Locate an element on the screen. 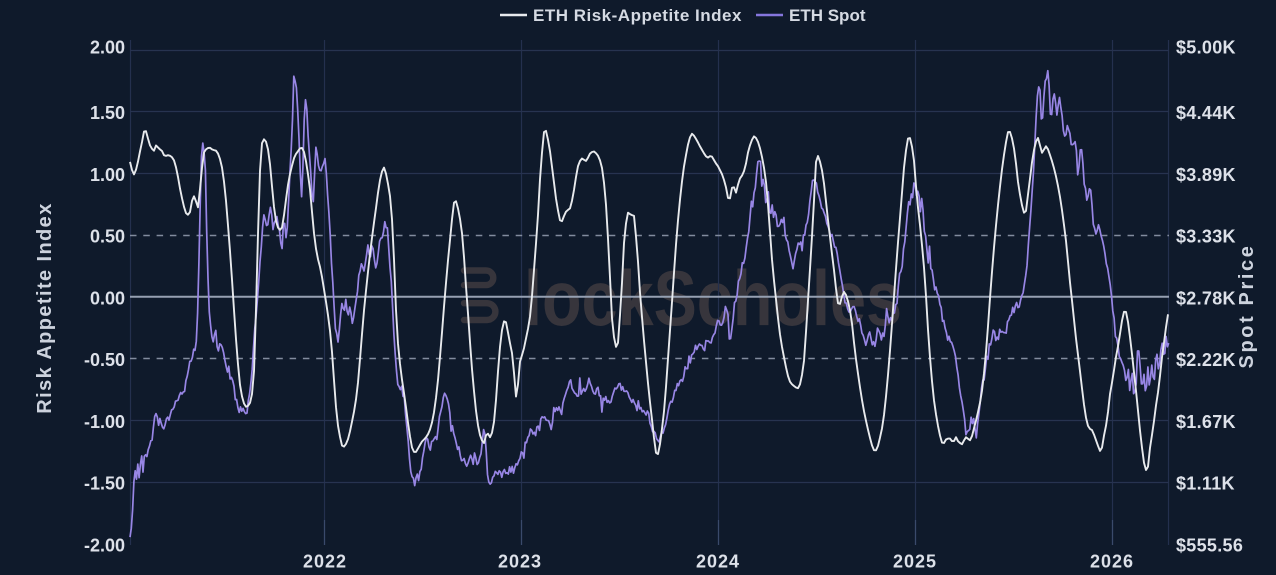 This screenshot has height=575, width=1276. svg-text: $555.56 is located at coordinates (1209, 546).